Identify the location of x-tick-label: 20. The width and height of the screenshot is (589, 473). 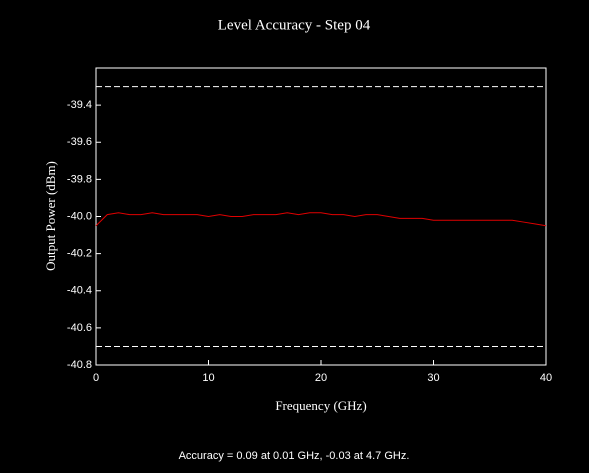
(321, 378).